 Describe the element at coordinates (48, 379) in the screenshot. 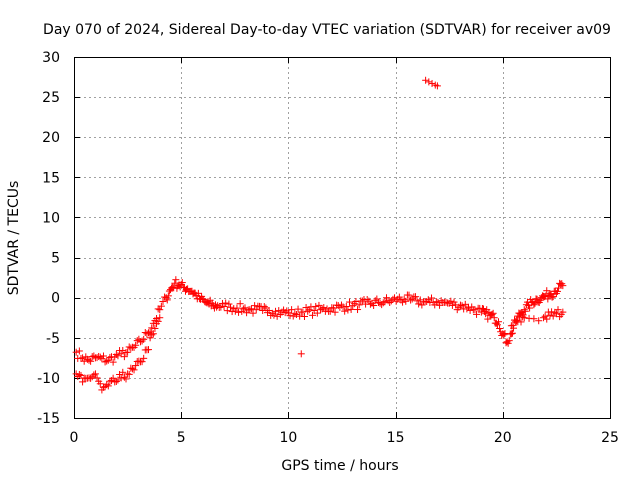

I see `y-tick-label: -10` at that location.